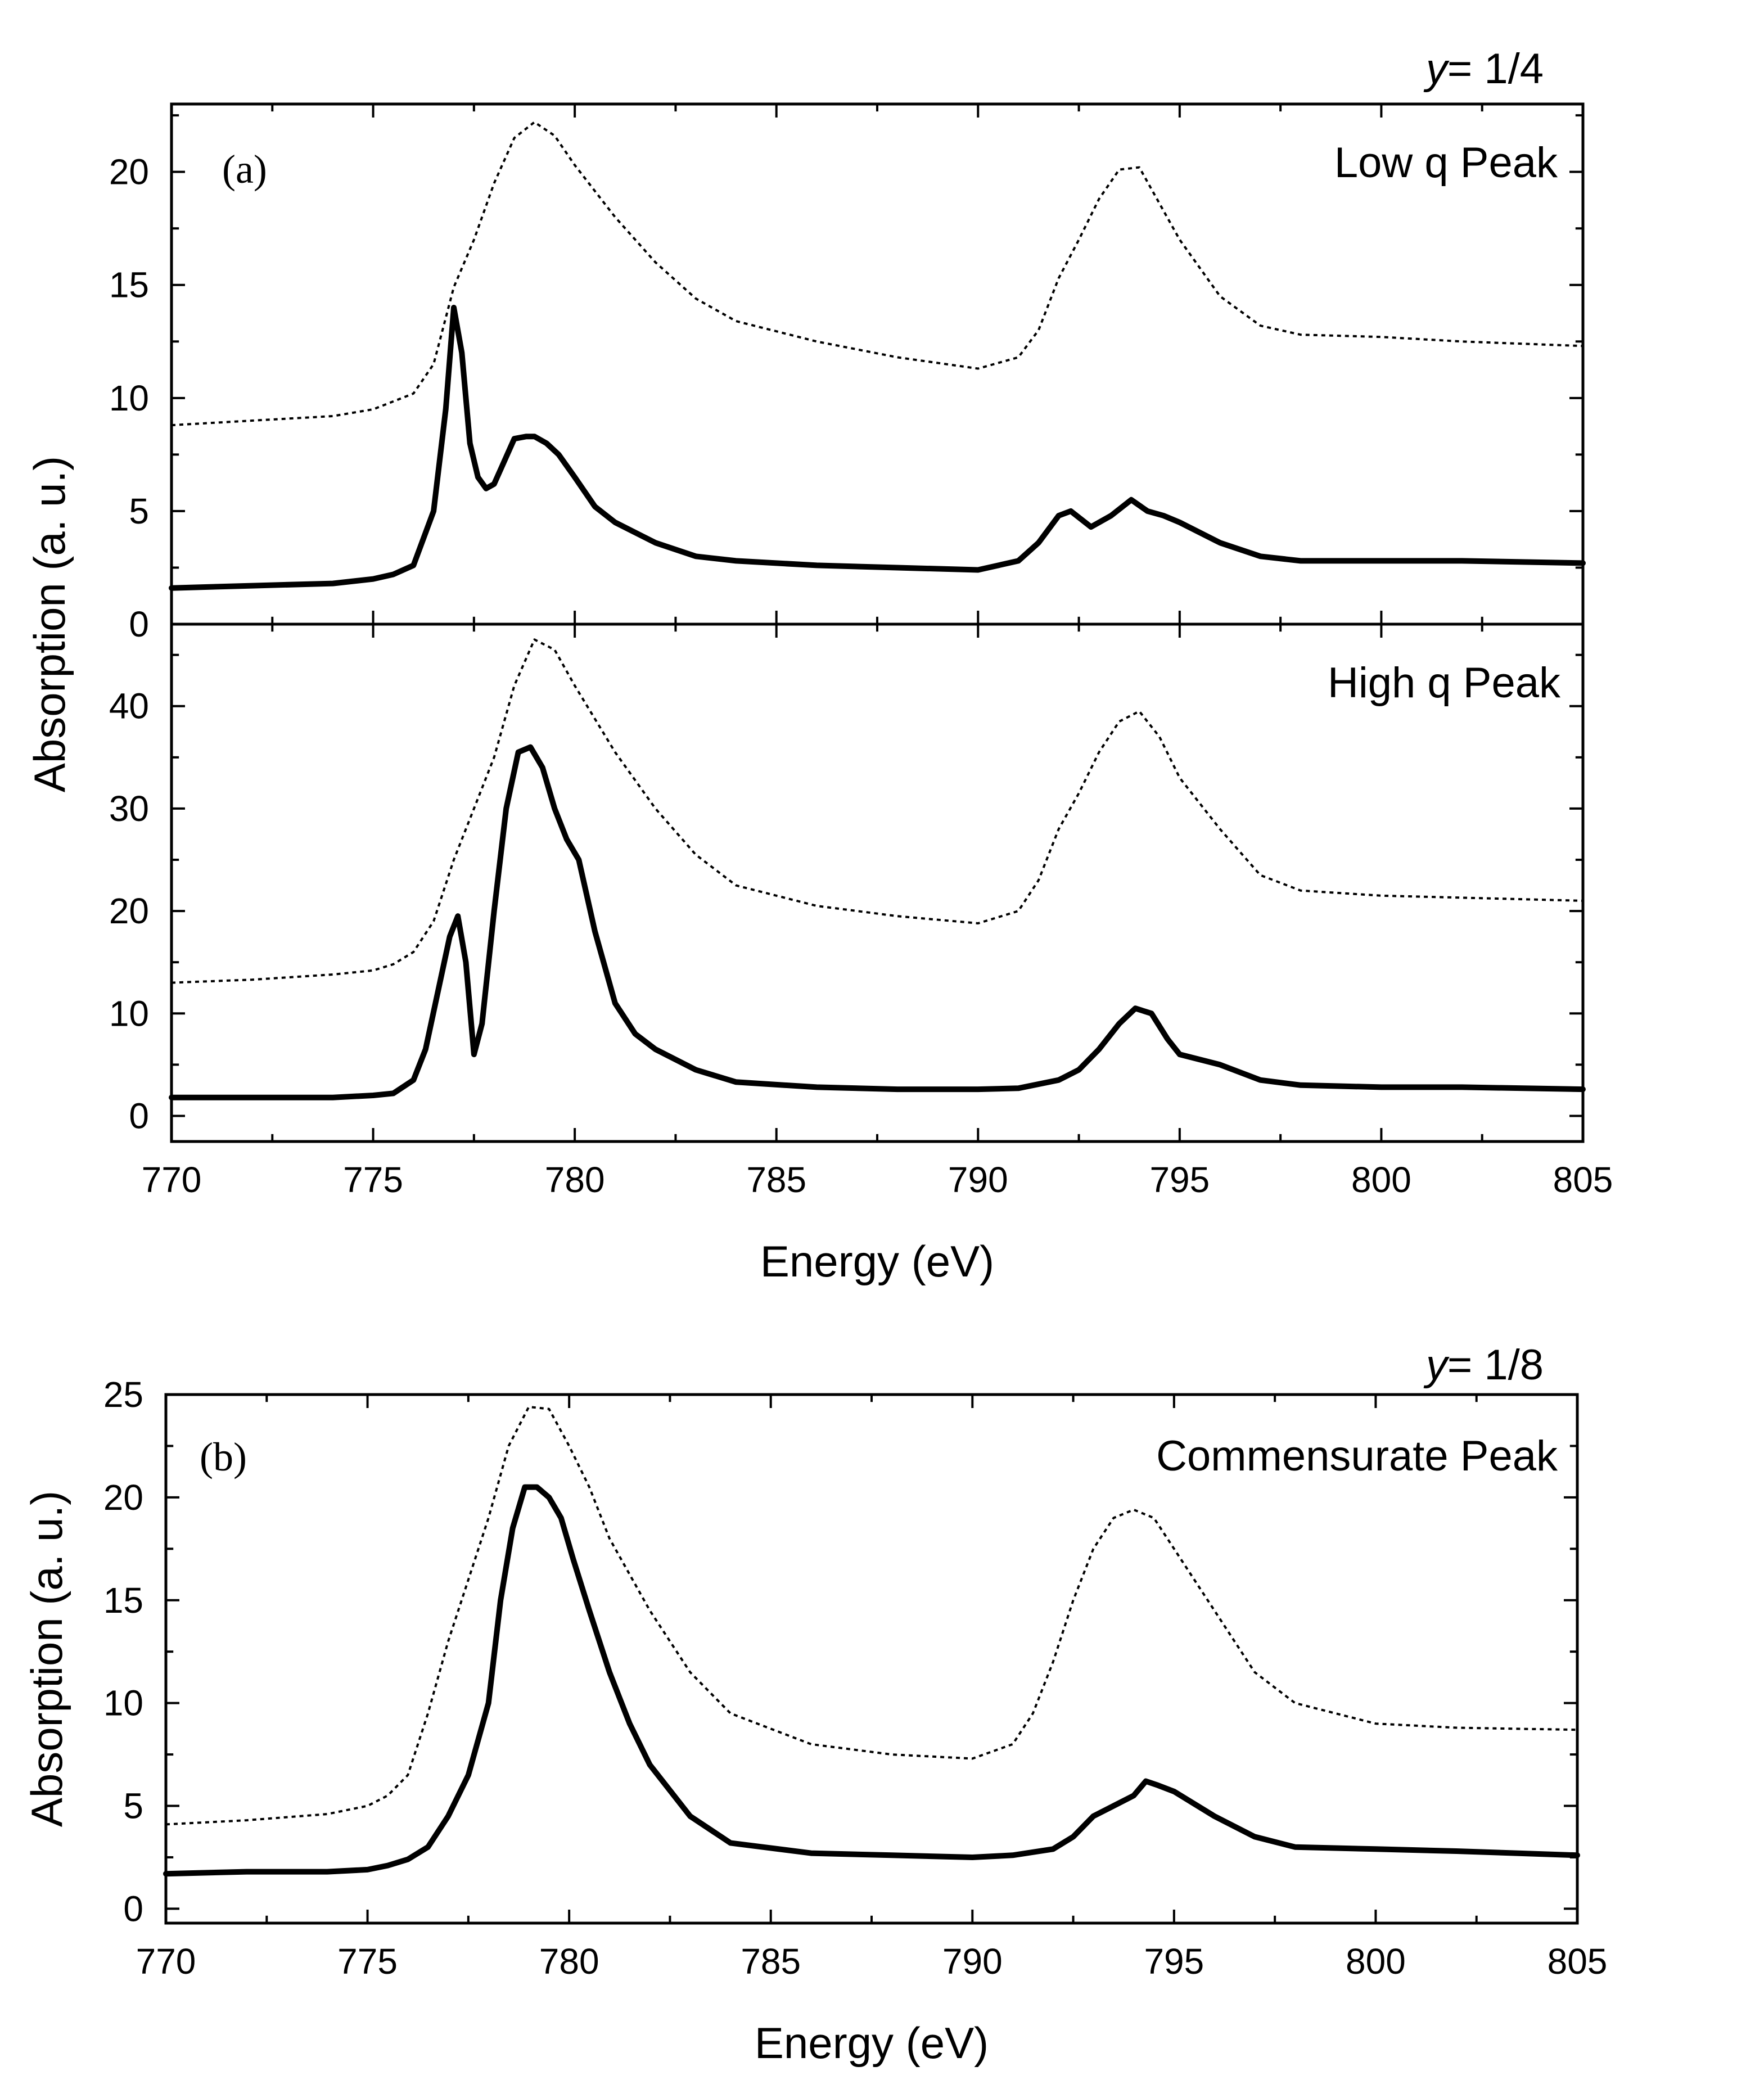 Image resolution: width=1764 pixels, height=2098 pixels. I want to click on y-axis-label-b: Absorption (a. u.), so click(46, 1659).